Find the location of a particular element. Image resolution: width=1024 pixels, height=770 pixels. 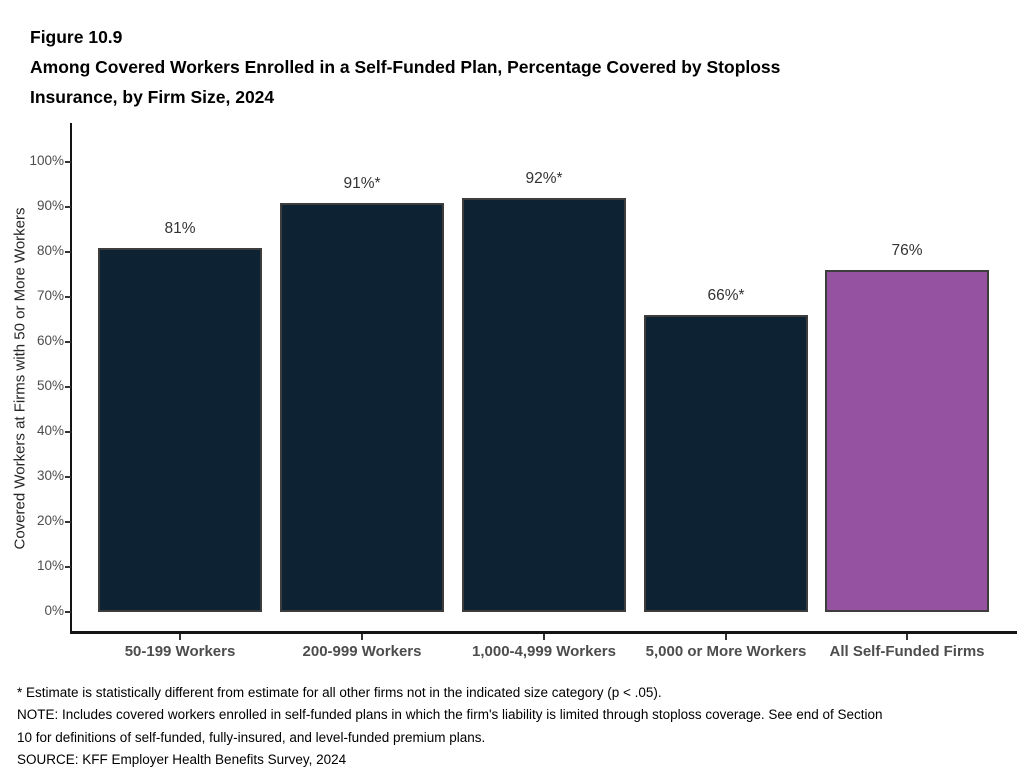

x-axis-label-50-199-workers: 50-199 Workers is located at coordinates (180, 651).